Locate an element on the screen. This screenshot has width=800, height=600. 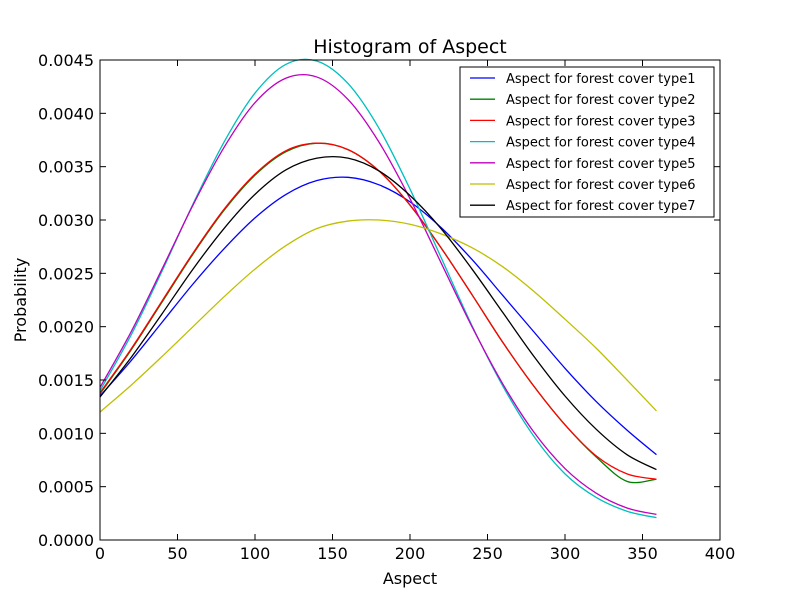
x-tick-label: 150 is located at coordinates (332, 553).